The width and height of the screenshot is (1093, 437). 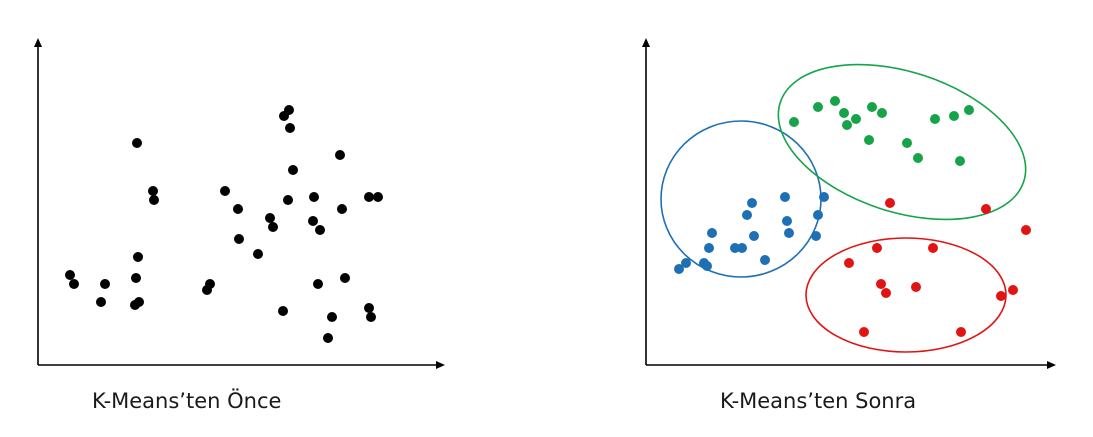 I want to click on cluster-blue-boundary, so click(x=741, y=199).